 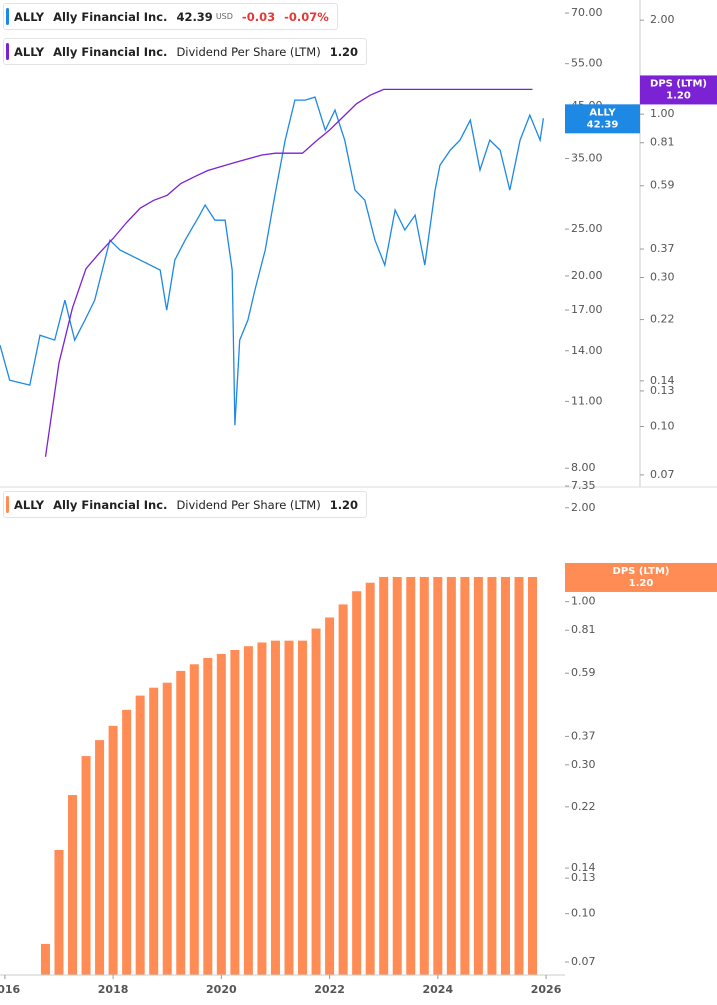 What do you see at coordinates (602, 112) in the screenshot?
I see `badge-label: ALLY` at bounding box center [602, 112].